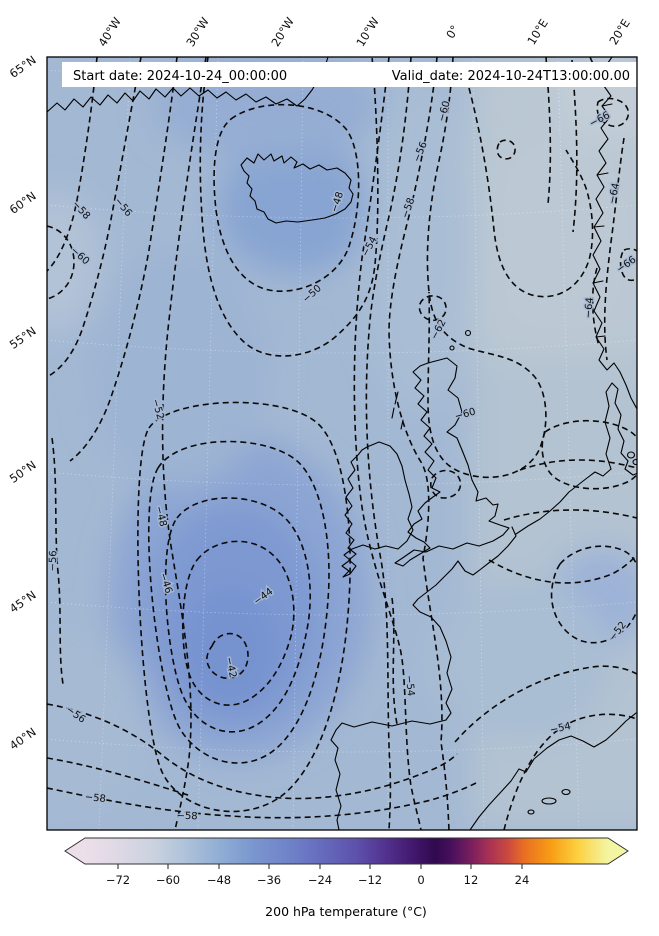 This screenshot has width=659, height=936. What do you see at coordinates (589, 308) in the screenshot?
I see `contour-label: −64` at bounding box center [589, 308].